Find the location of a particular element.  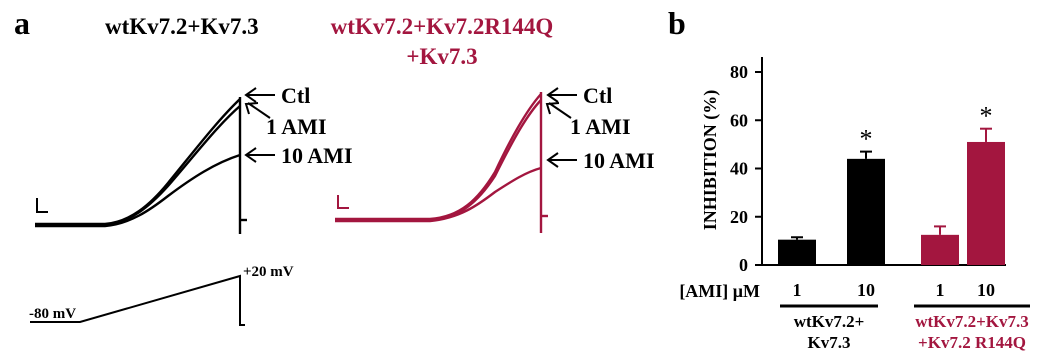

mutant-title-line1: wtKv7.2+Kv7.2R144Q is located at coordinates (442, 26).